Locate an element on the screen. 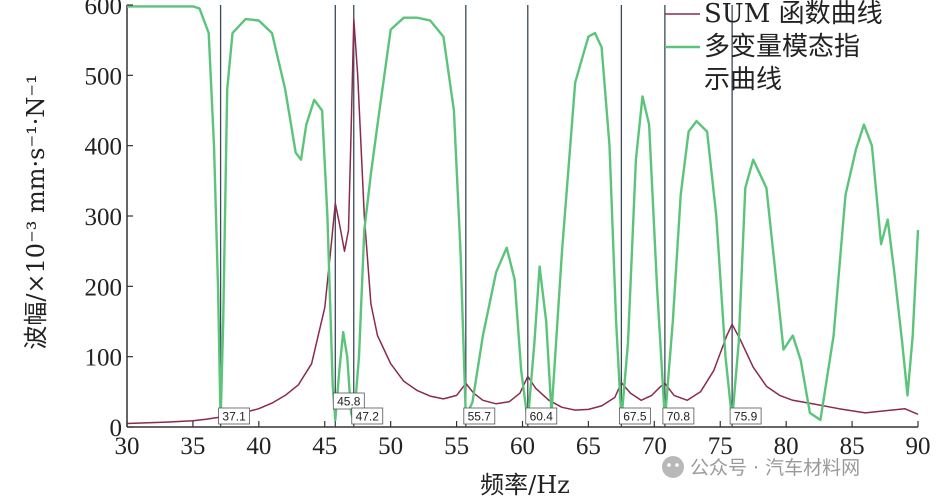  peak-label-text: 70.8 is located at coordinates (679, 417).